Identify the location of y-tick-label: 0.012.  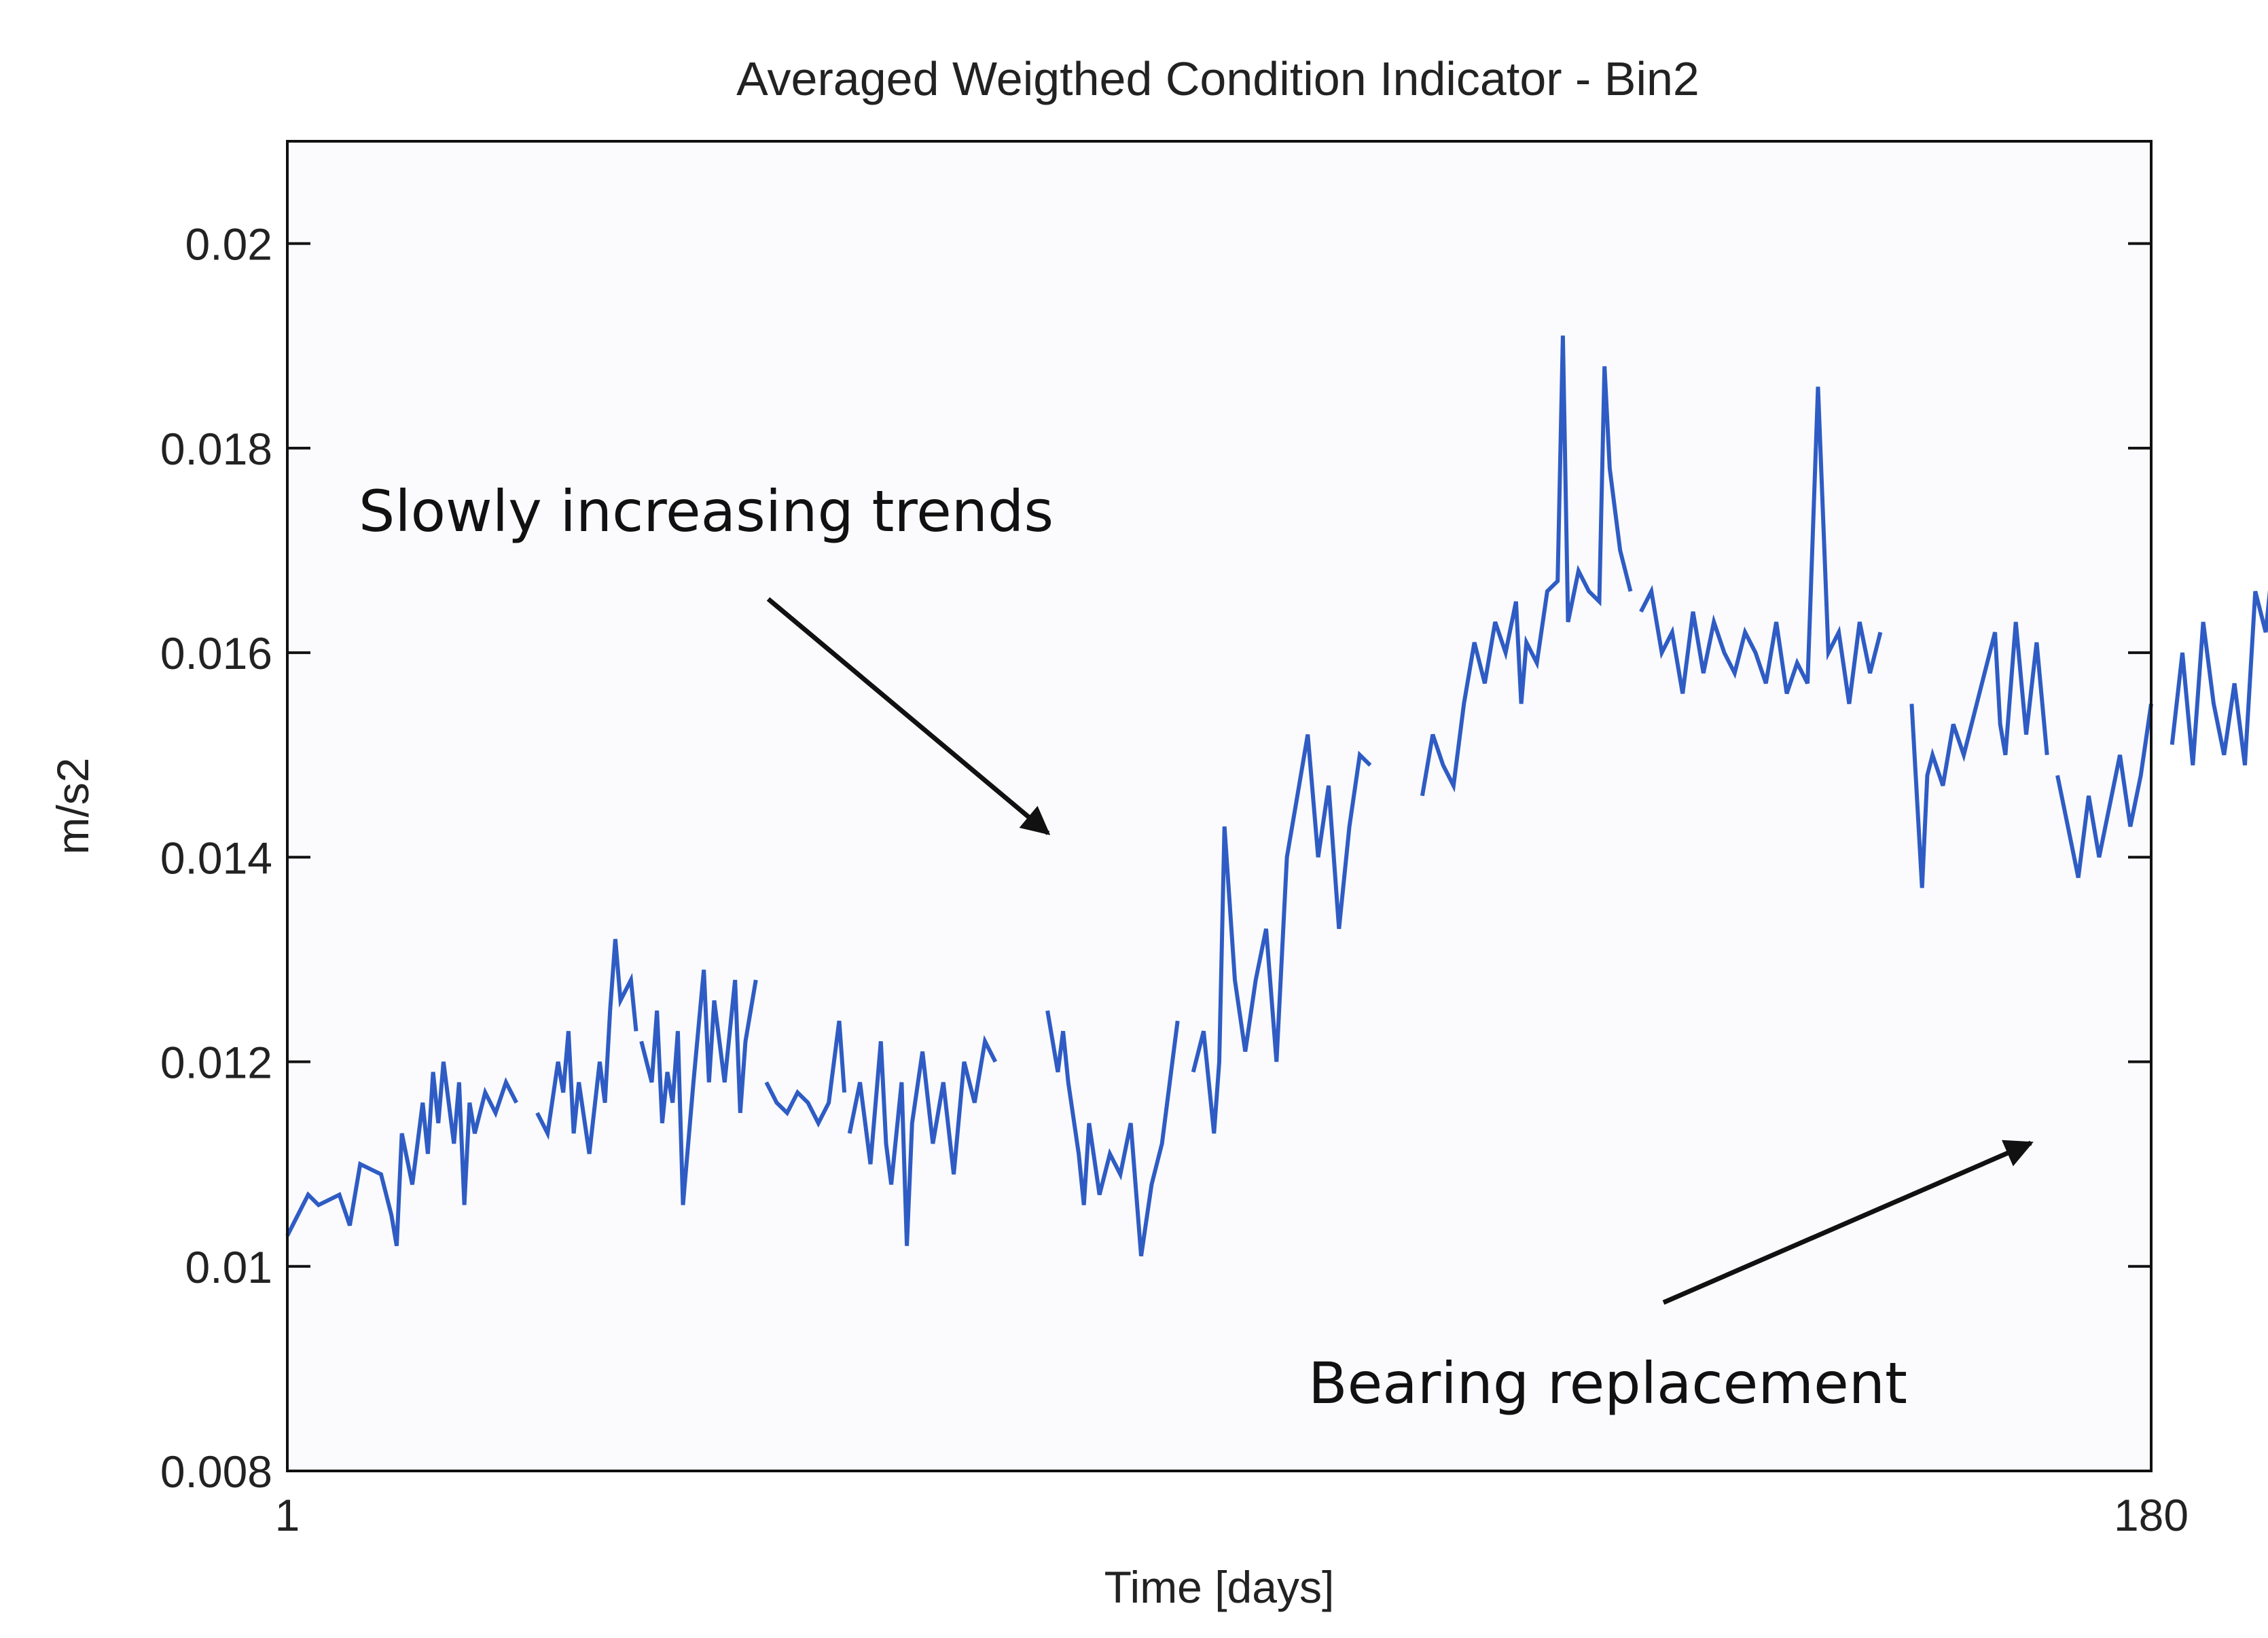
(216, 1063).